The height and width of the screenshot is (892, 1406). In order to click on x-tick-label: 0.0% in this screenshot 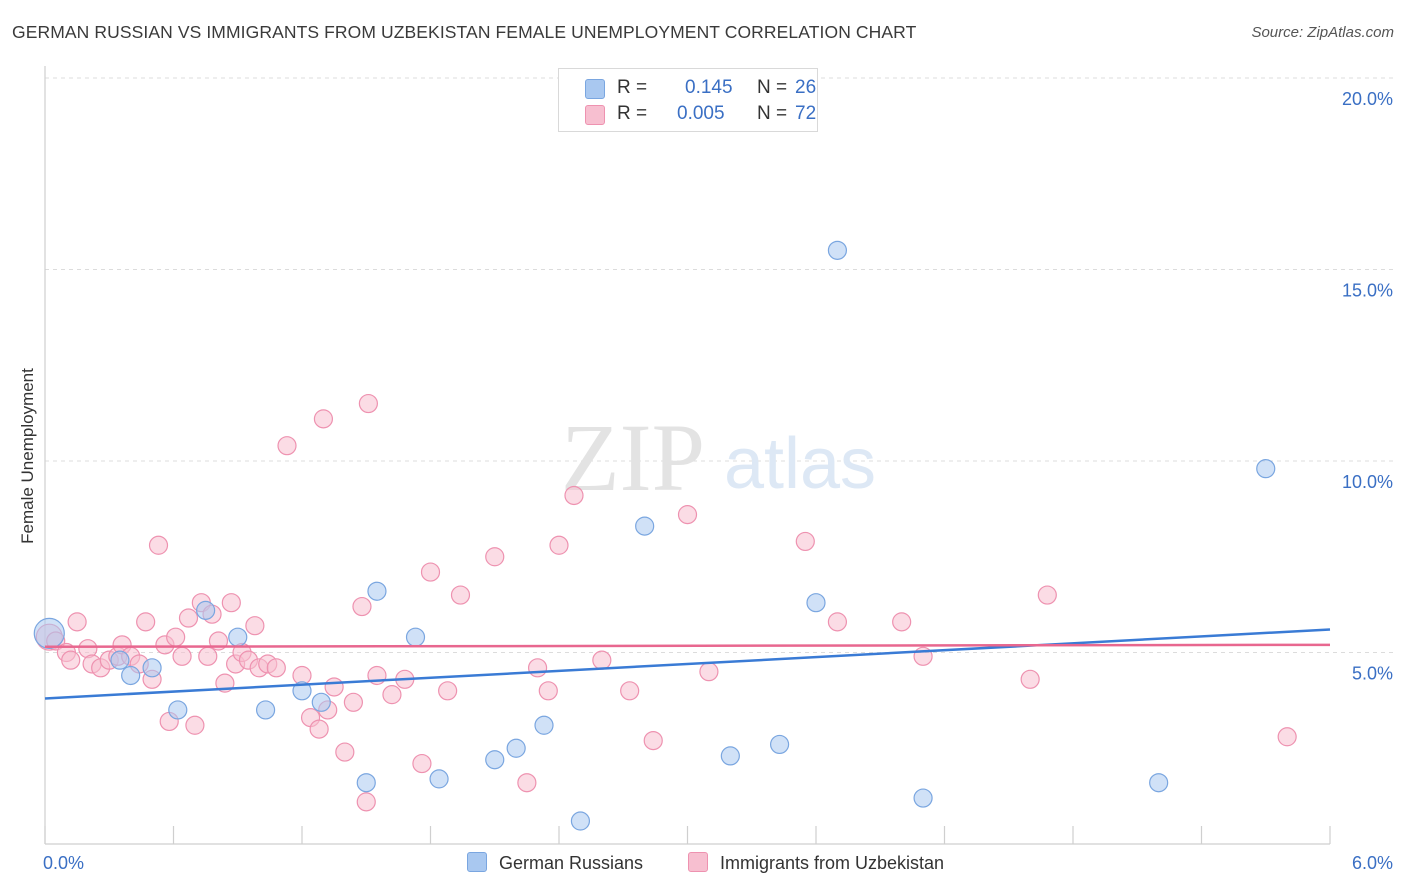, I will do `click(63, 863)`.